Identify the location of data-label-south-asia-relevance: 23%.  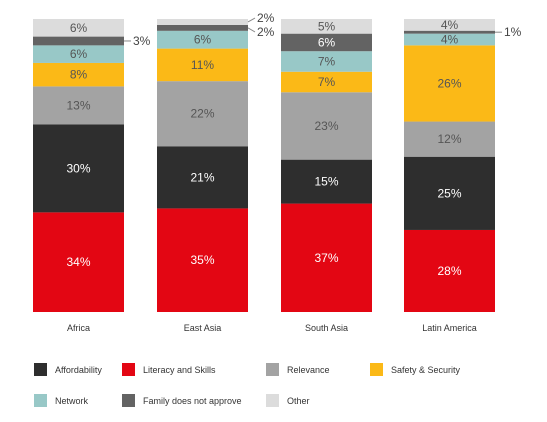
(326, 126).